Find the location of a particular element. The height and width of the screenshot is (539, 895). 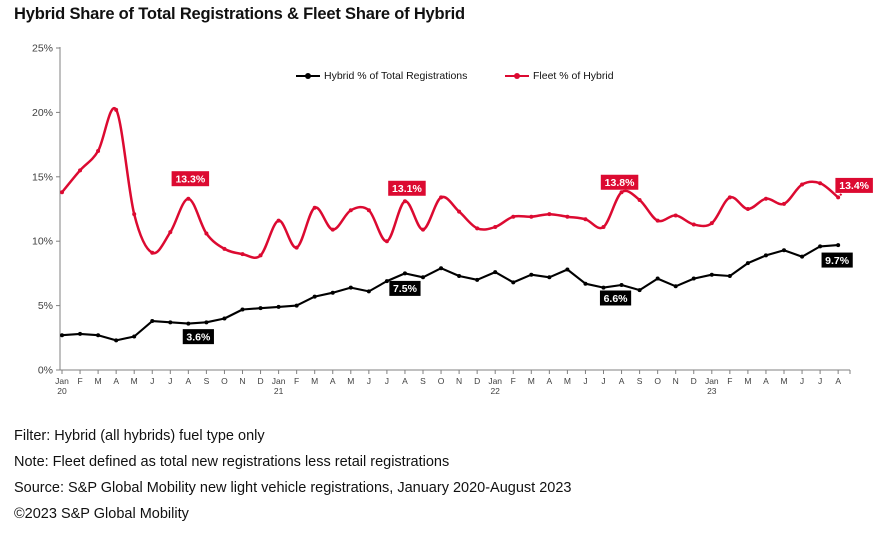

x-tick-label: O is located at coordinates (224, 381).